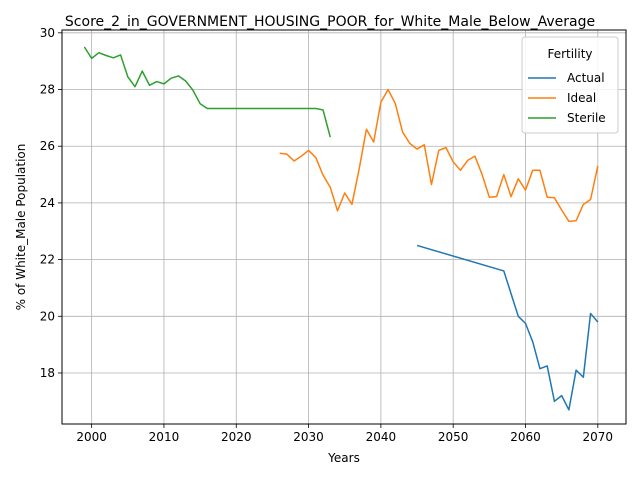 Image resolution: width=640 pixels, height=480 pixels. What do you see at coordinates (47, 260) in the screenshot?
I see `y-tick-label: 22` at bounding box center [47, 260].